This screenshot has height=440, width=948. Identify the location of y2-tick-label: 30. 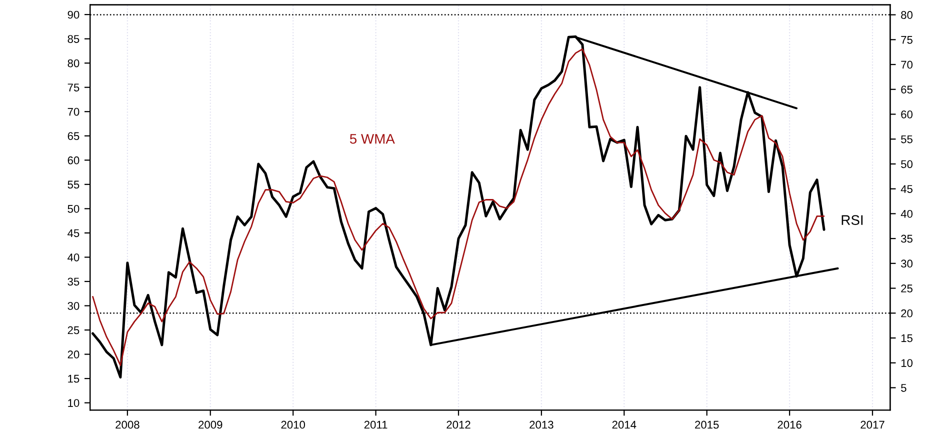
(907, 264).